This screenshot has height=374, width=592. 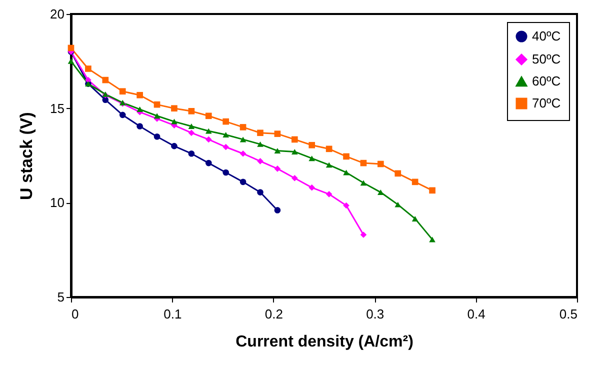 What do you see at coordinates (173, 314) in the screenshot?
I see `x-tick-label: 0.1` at bounding box center [173, 314].